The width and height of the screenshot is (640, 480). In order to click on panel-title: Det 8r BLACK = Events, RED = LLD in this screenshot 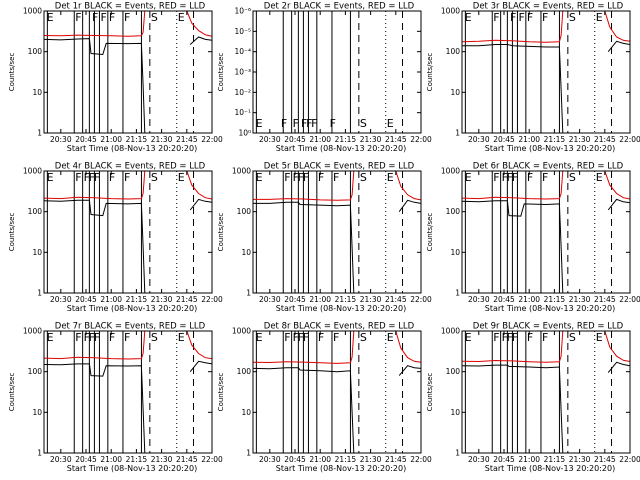, I will do `click(339, 327)`.